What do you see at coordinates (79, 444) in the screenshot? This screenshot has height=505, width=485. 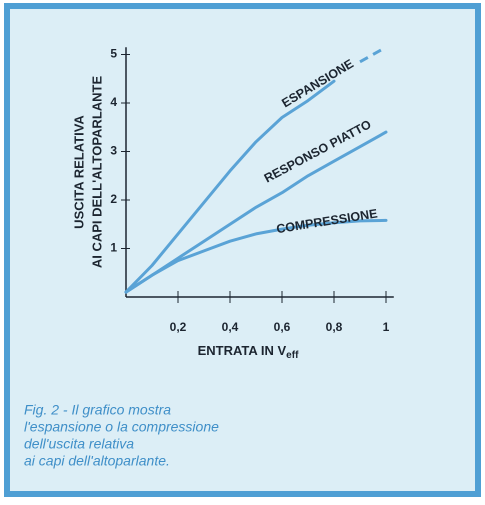 I see `caption-line: dell'uscita relativa` at bounding box center [79, 444].